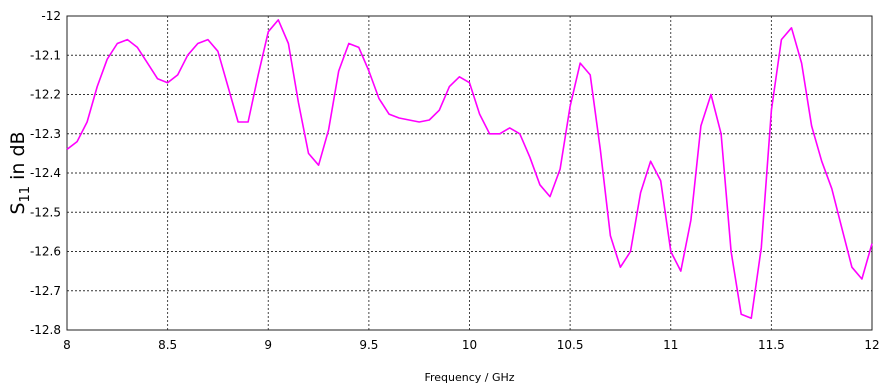 The width and height of the screenshot is (881, 385). I want to click on x-tick-label: 10, so click(469, 345).